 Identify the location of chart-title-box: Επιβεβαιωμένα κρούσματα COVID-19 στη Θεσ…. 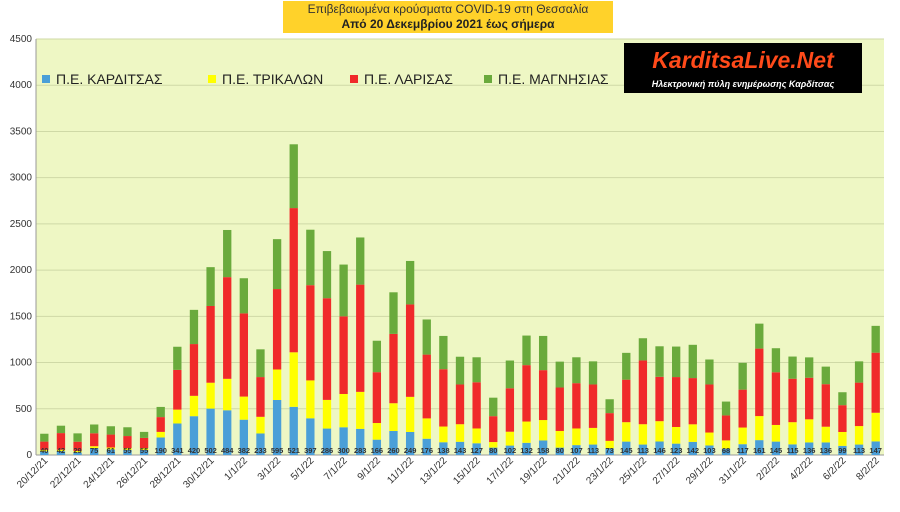
(448, 17).